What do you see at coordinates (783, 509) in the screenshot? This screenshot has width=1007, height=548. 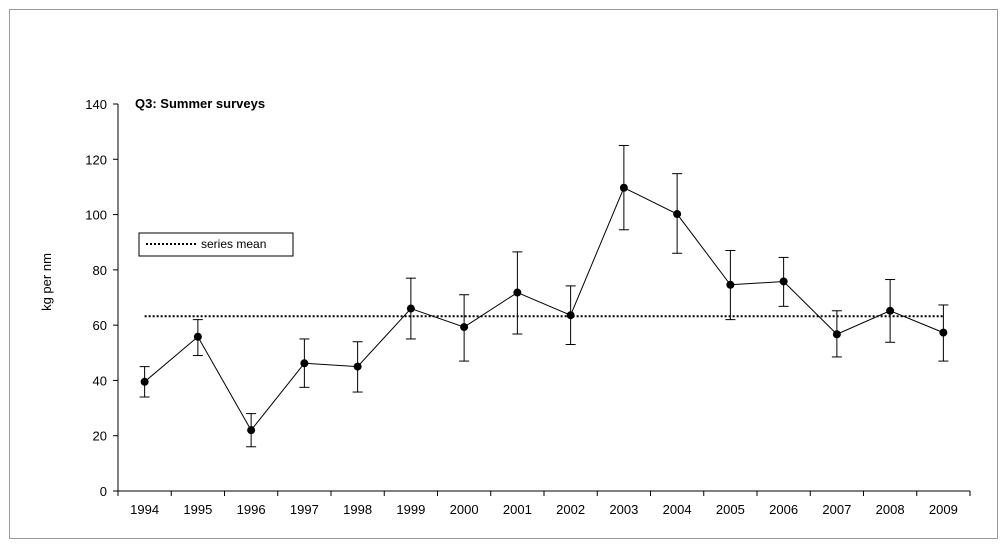 I see `x-tick-label: 2006` at bounding box center [783, 509].